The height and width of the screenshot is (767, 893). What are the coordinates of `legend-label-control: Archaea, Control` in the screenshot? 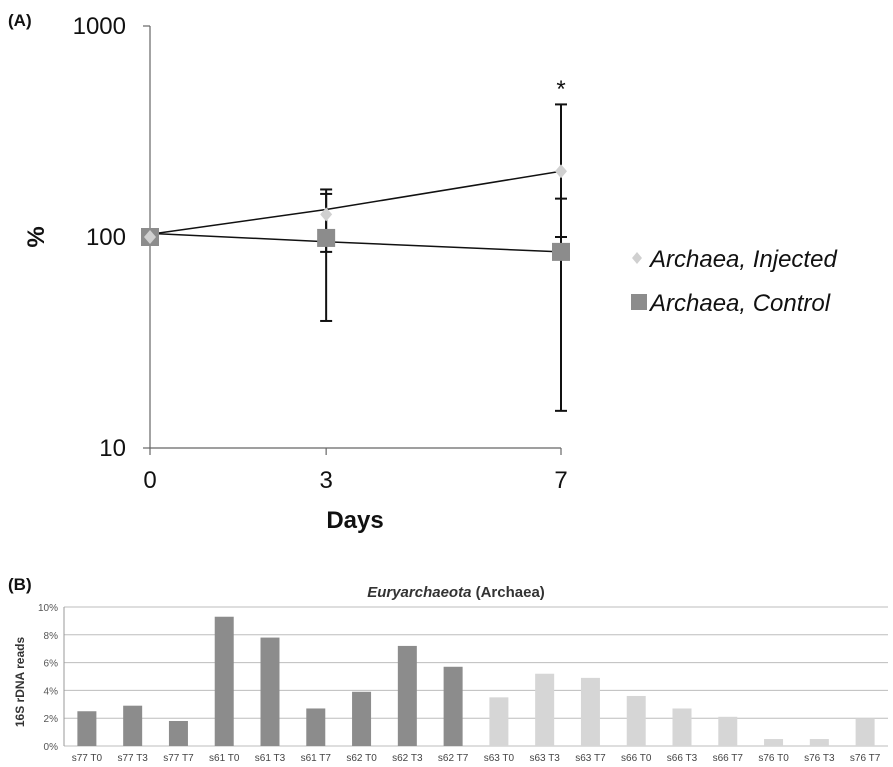 It's located at (739, 303).